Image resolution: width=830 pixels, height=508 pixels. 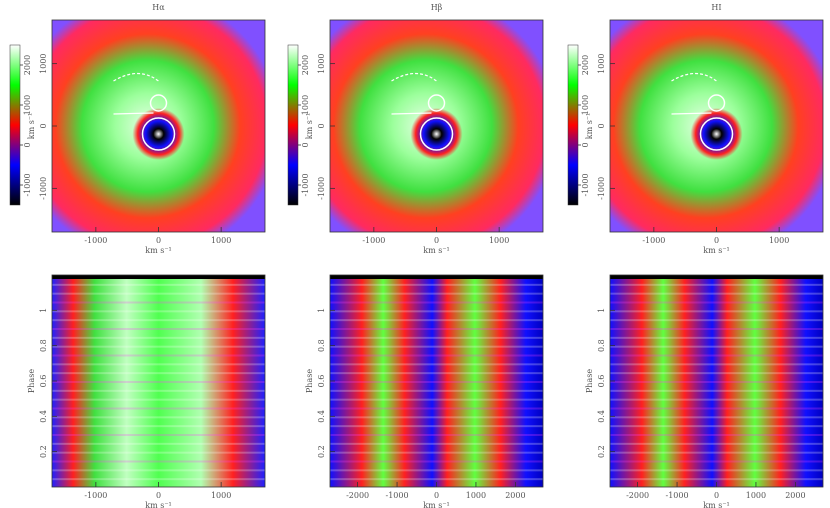 I want to click on y-axis-label: km s⁻¹, so click(x=309, y=126).